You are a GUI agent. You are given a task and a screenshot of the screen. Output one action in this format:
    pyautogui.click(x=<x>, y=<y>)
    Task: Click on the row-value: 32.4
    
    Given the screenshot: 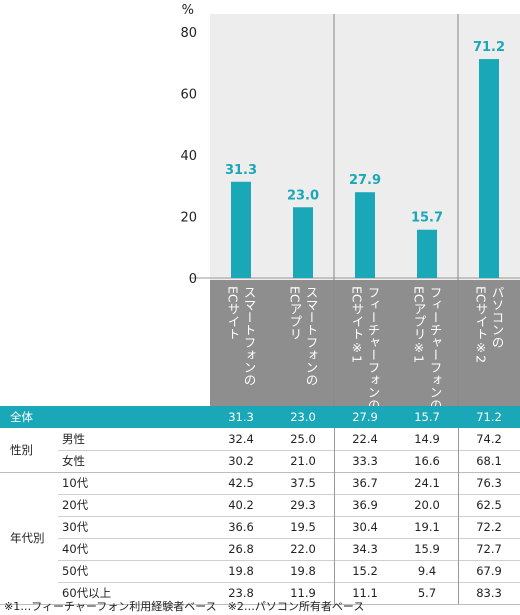 What is the action you would take?
    pyautogui.click(x=241, y=439)
    